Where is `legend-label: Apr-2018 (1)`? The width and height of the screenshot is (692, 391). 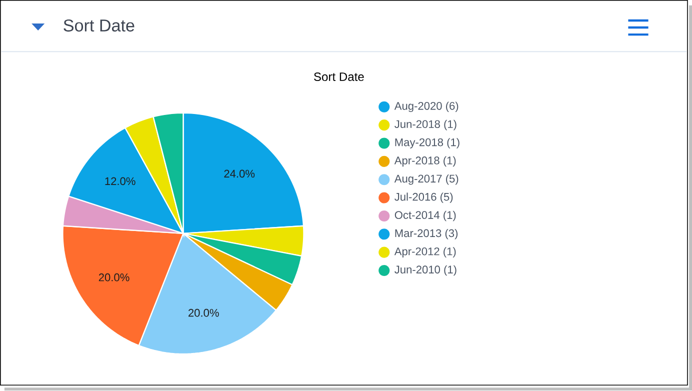 legend-label: Apr-2018 (1) is located at coordinates (425, 161).